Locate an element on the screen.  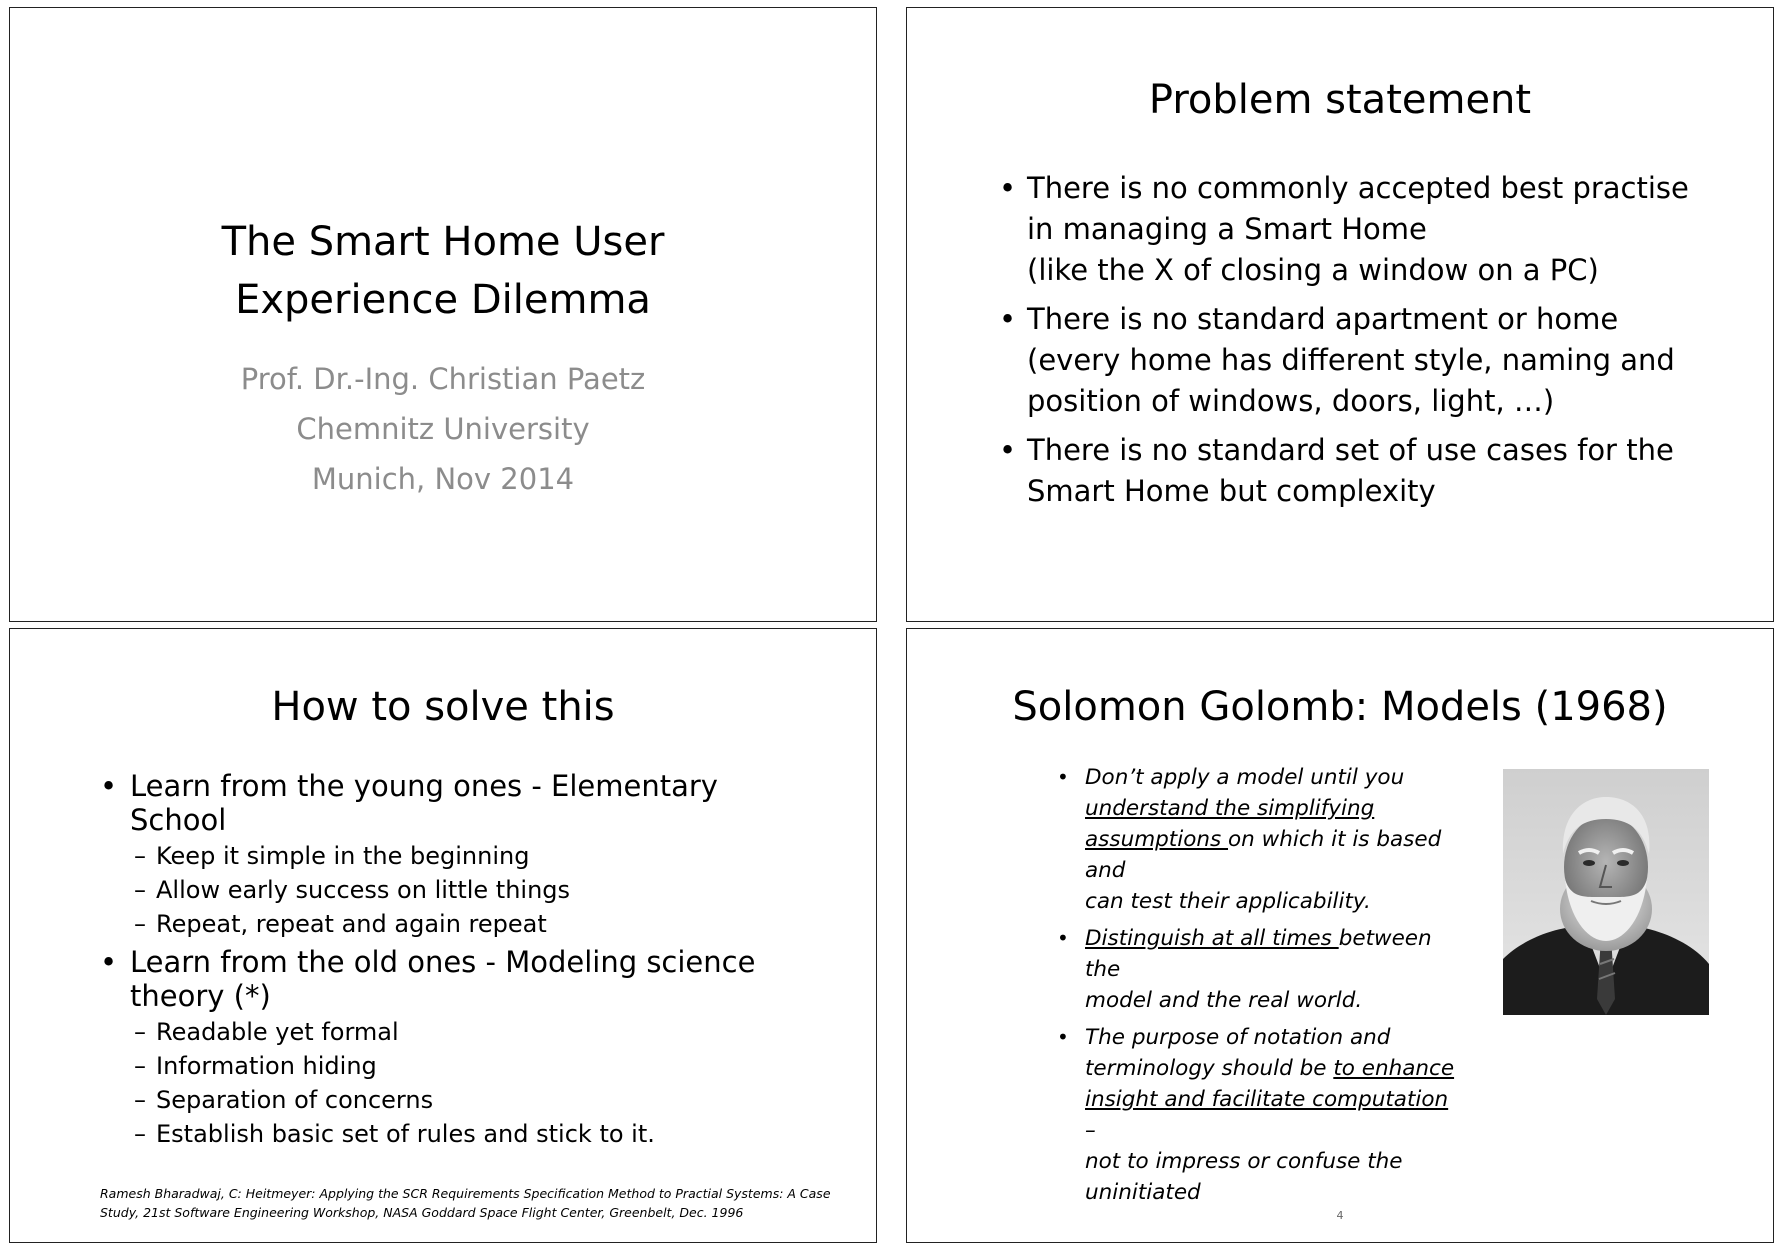
bullet-text: model and the real world. is located at coordinates (1224, 1000).